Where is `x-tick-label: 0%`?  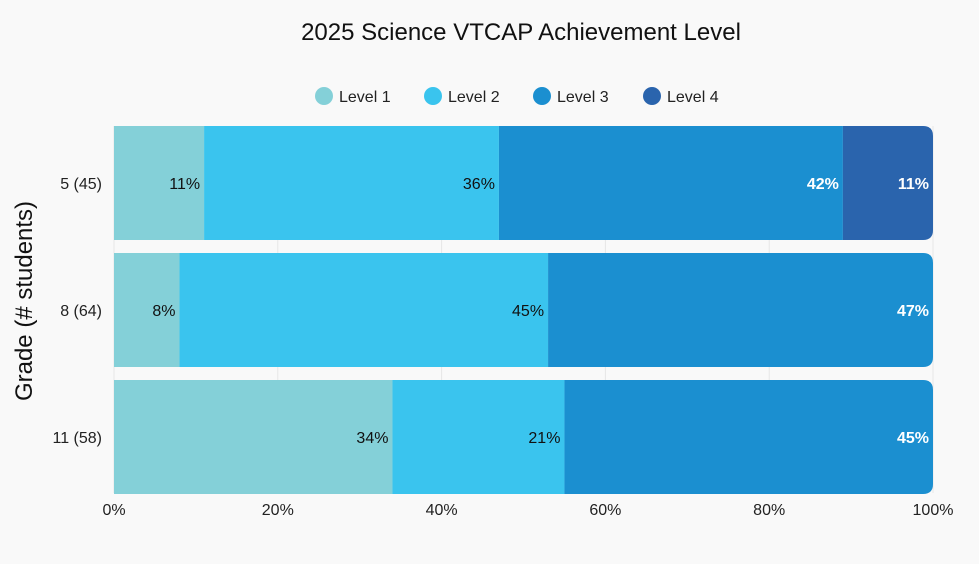 x-tick-label: 0% is located at coordinates (113, 510).